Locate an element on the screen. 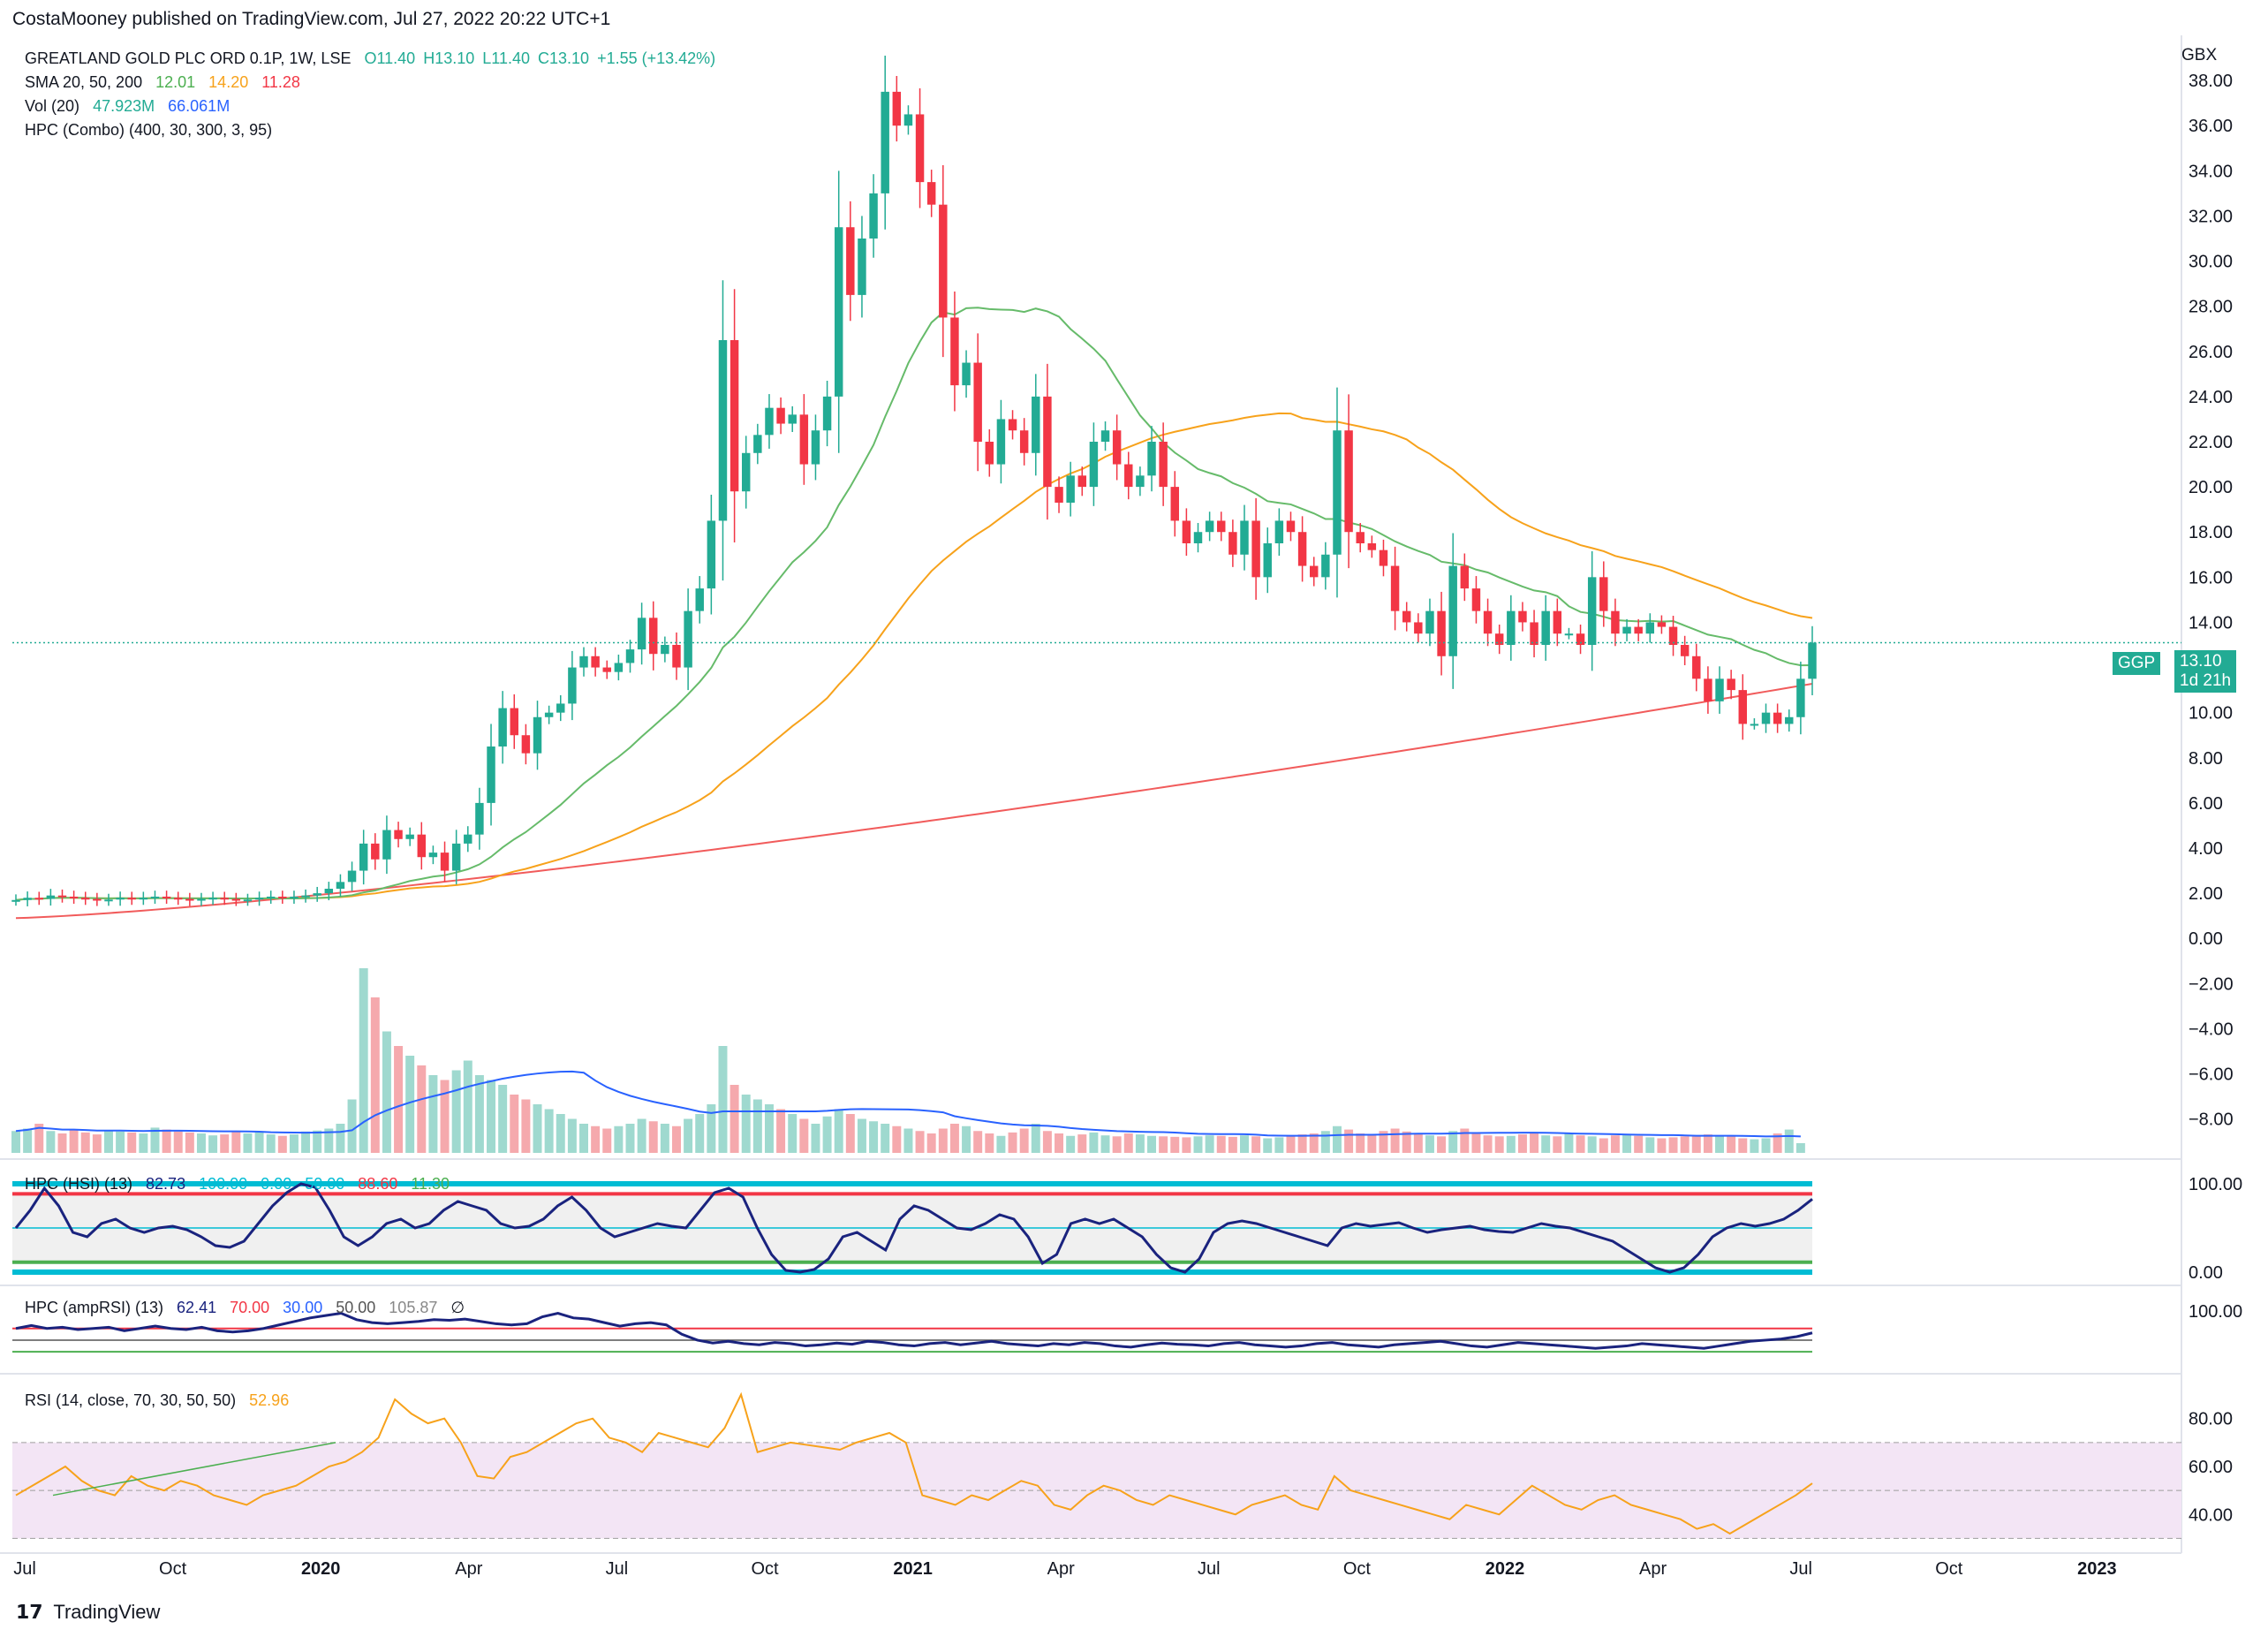 The image size is (2268, 1637). sma-legend: SMA 20, 50, 200 12.01 14.20 11.28 is located at coordinates (167, 82).